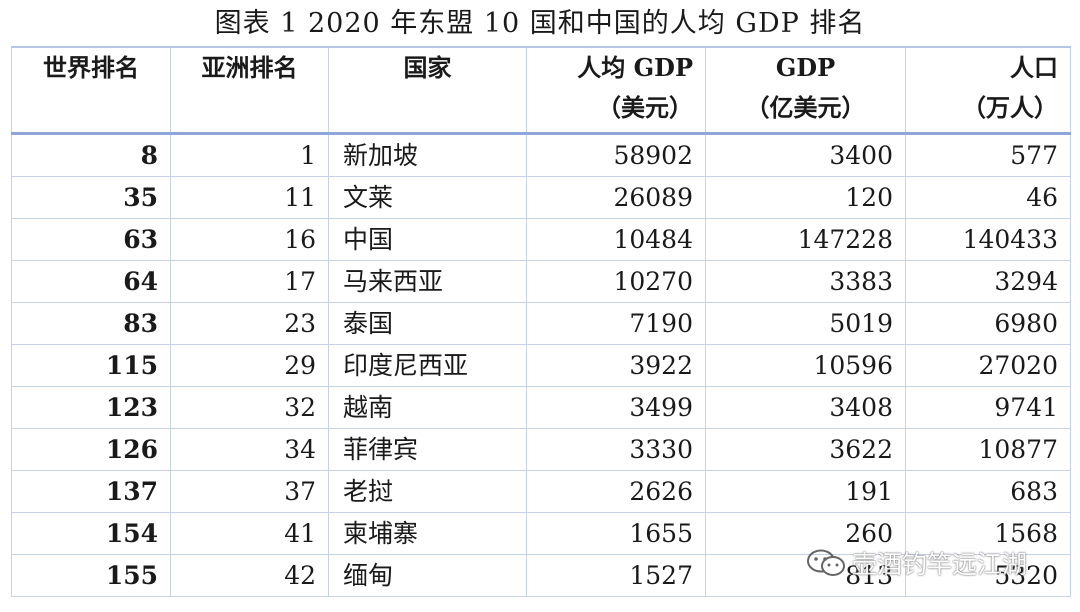  What do you see at coordinates (91, 491) in the screenshot?
I see `cell-world-rank: 137` at bounding box center [91, 491].